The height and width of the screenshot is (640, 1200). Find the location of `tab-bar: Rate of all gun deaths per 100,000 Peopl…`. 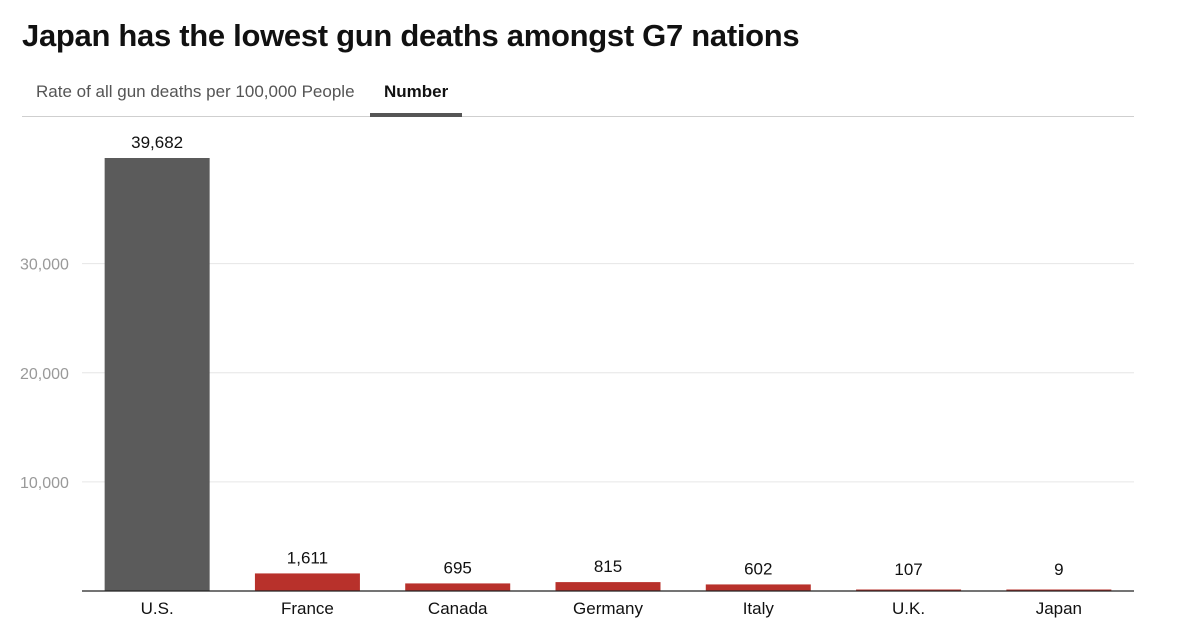

tab-bar: Rate of all gun deaths per 100,000 Peopl… is located at coordinates (578, 94).